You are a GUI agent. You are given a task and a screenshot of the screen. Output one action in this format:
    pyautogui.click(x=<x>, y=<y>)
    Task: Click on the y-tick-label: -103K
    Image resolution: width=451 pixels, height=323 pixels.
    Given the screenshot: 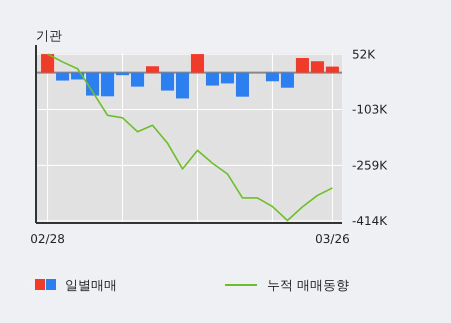 What is the action you would take?
    pyautogui.click(x=370, y=109)
    